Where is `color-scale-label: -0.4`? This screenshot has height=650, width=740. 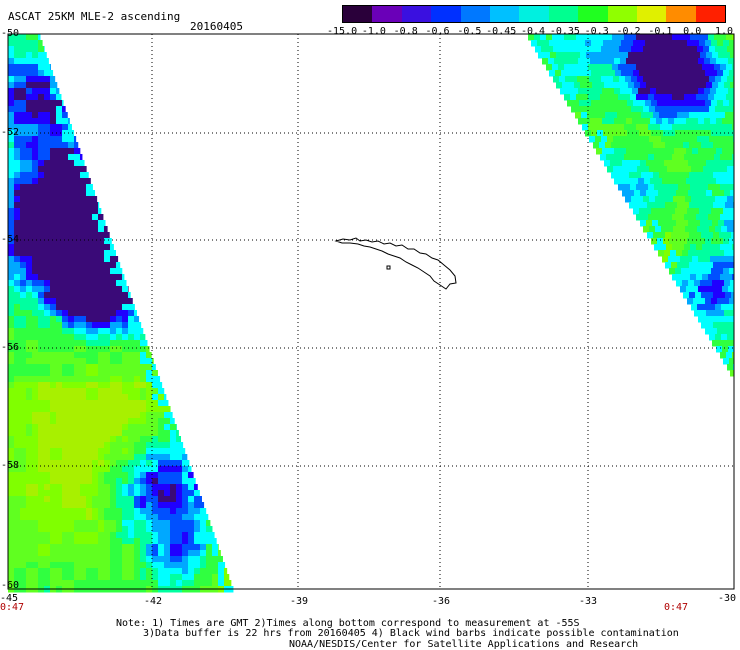 color-scale-label: -0.4 is located at coordinates (533, 31).